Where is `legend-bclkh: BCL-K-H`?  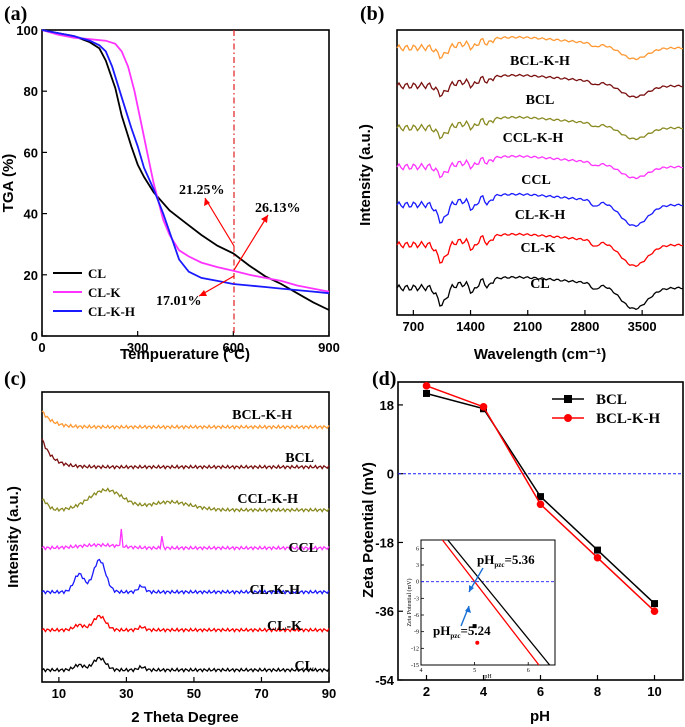 legend-bclkh: BCL-K-H is located at coordinates (628, 419).